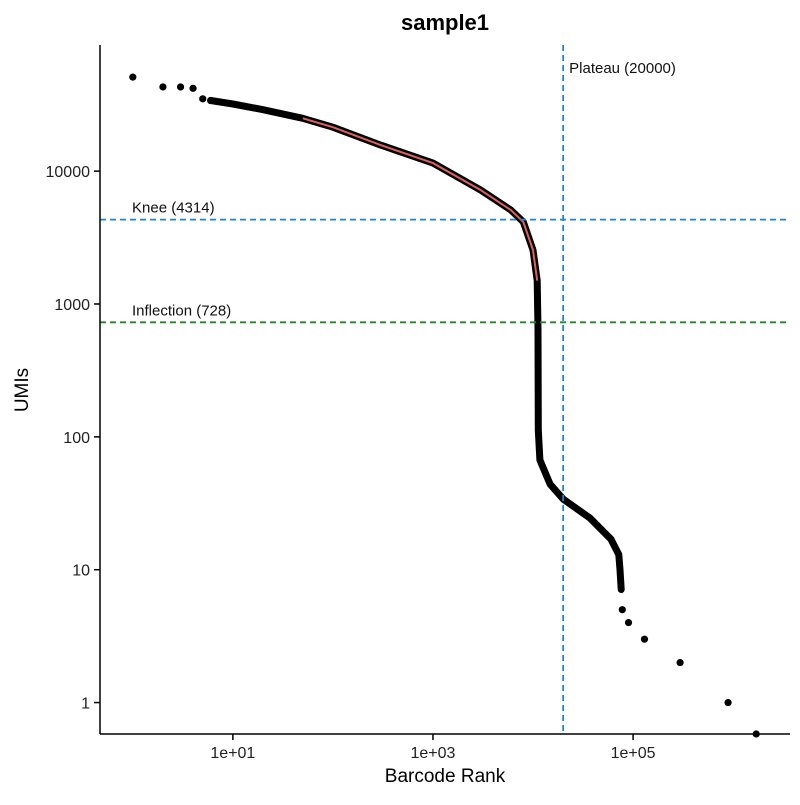  I want to click on y-tick-label: 1, so click(85, 704).